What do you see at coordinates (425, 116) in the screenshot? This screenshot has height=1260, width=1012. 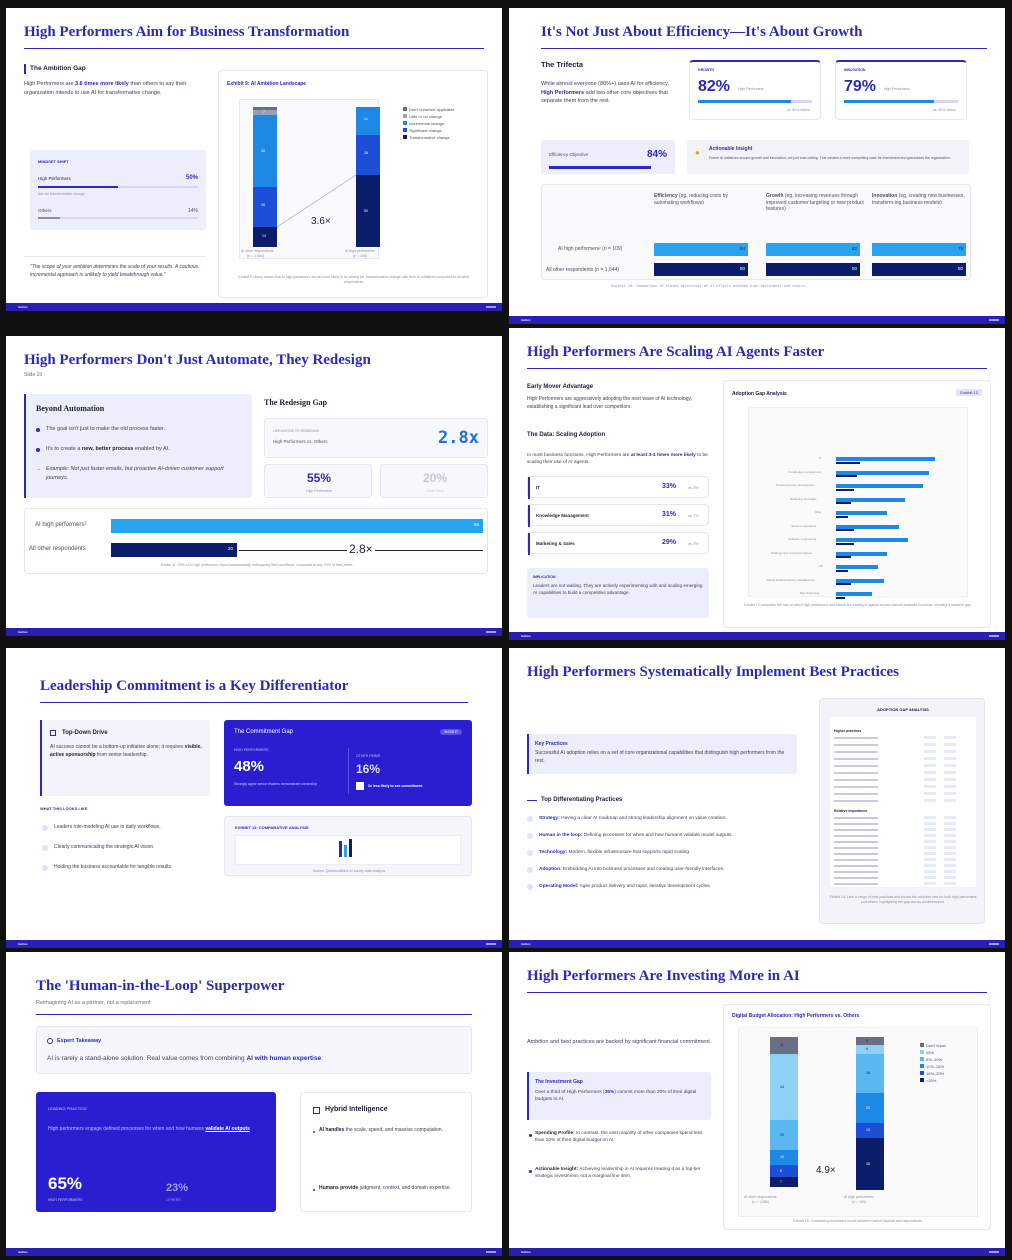 I see `legend-item: Little or no change` at bounding box center [425, 116].